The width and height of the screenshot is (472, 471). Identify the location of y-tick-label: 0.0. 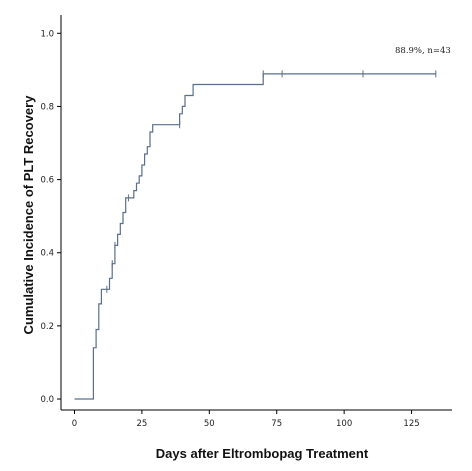
(47, 400).